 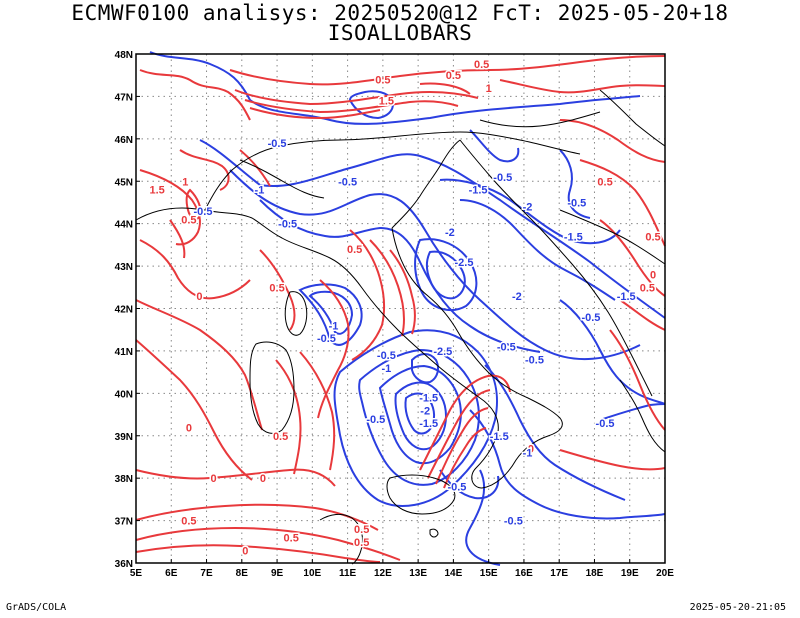 I want to click on lon-tick-label: 7E, so click(x=206, y=573).